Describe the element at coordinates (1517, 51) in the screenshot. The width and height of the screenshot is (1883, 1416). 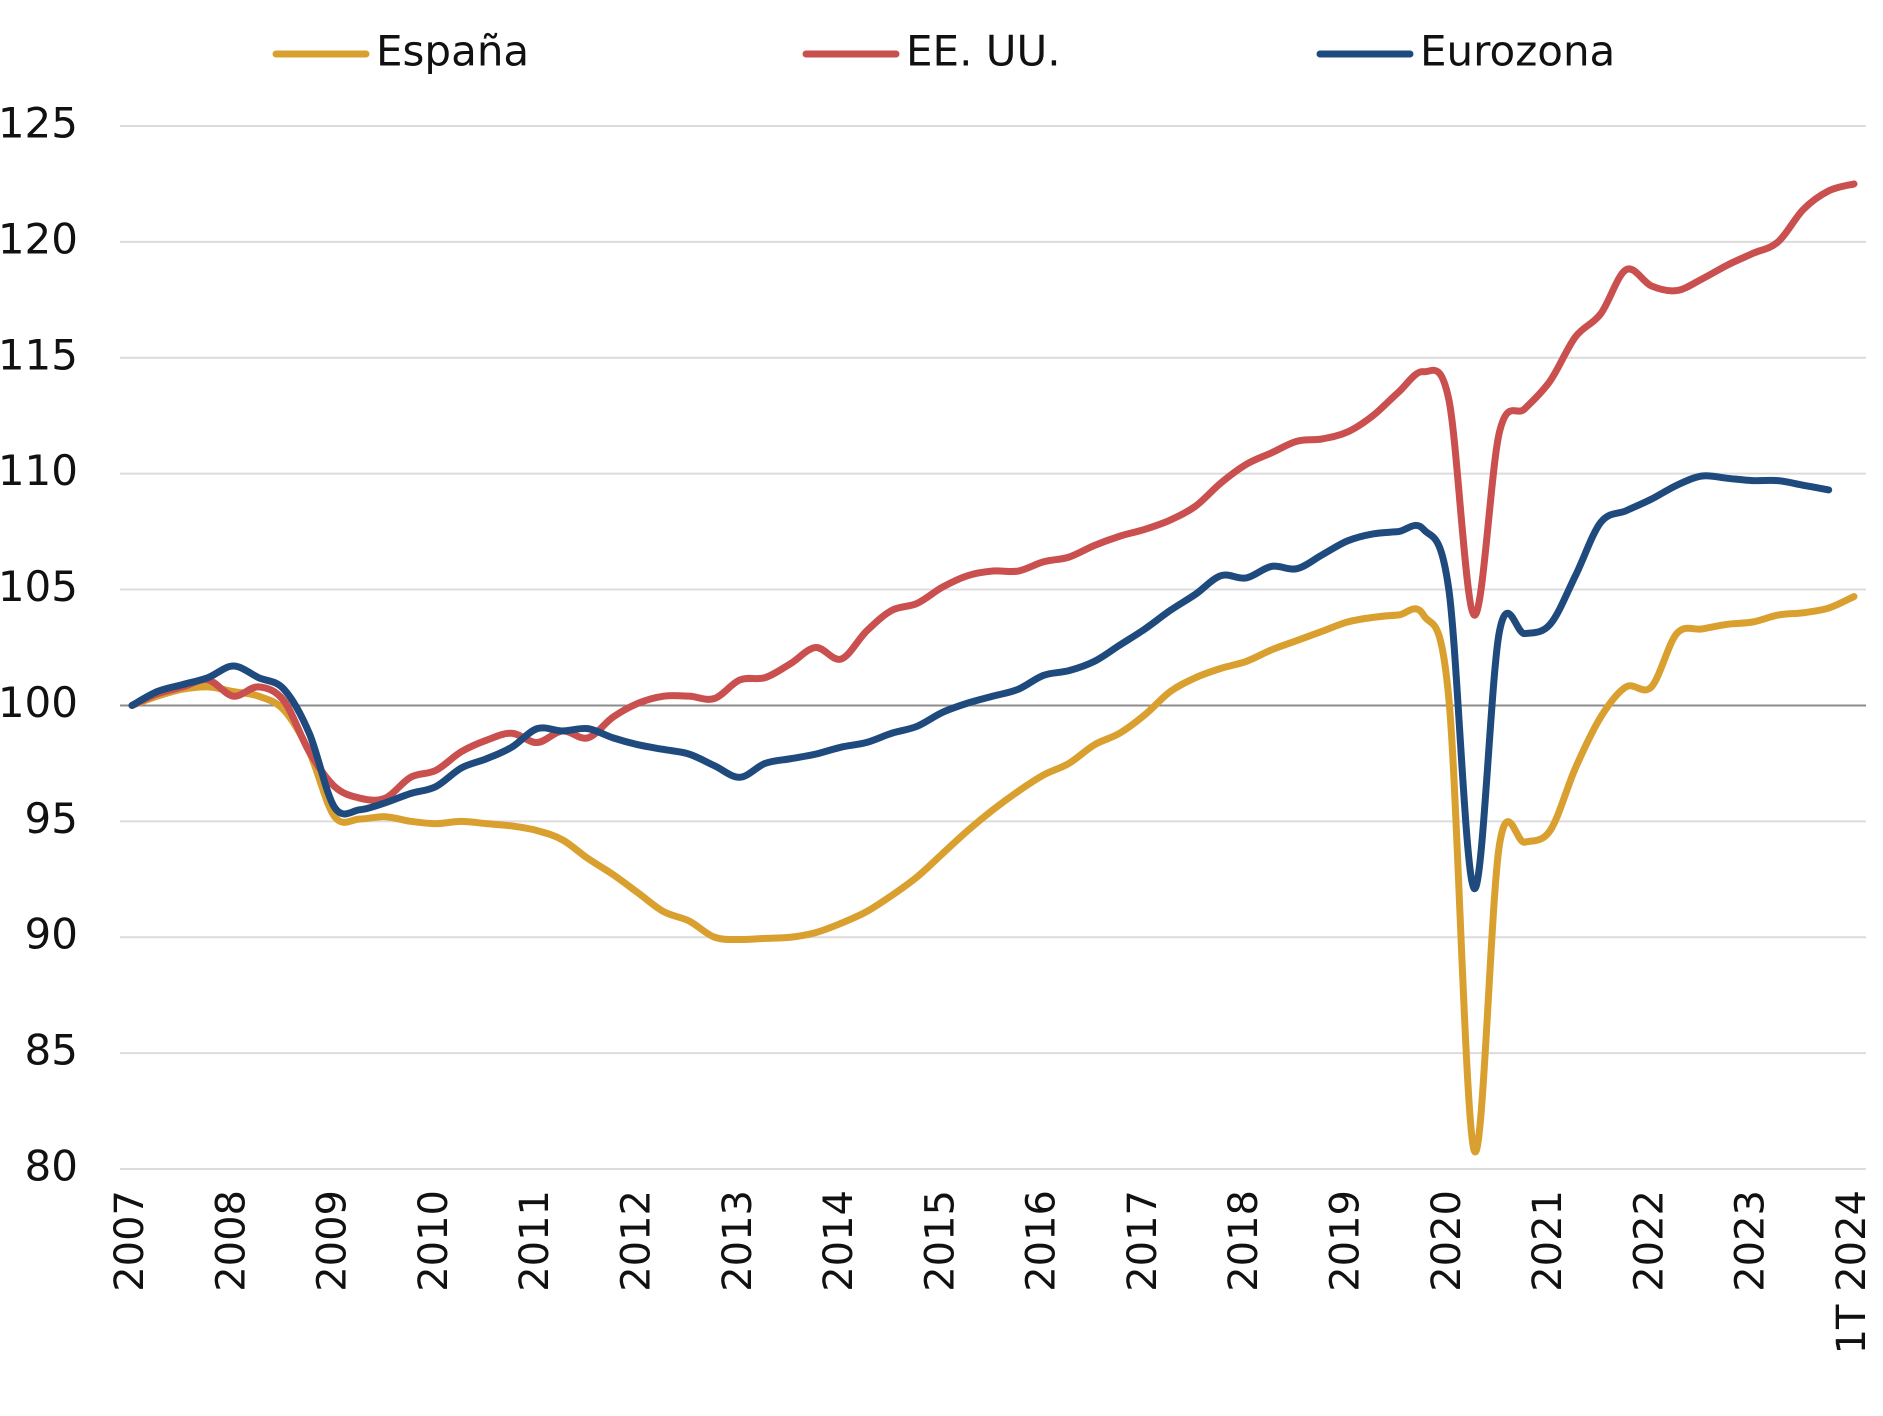
I see `legend-label: Eurozona` at that location.